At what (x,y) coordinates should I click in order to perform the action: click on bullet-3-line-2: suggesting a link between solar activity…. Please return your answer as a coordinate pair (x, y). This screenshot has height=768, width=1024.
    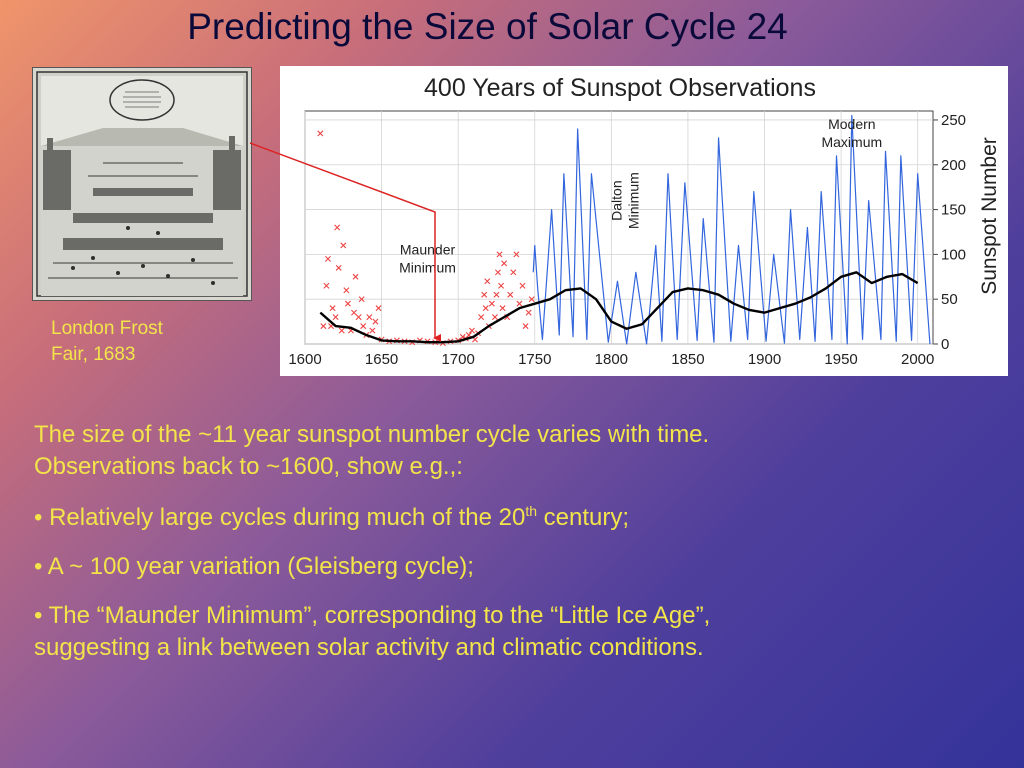
    Looking at the image, I should click on (369, 647).